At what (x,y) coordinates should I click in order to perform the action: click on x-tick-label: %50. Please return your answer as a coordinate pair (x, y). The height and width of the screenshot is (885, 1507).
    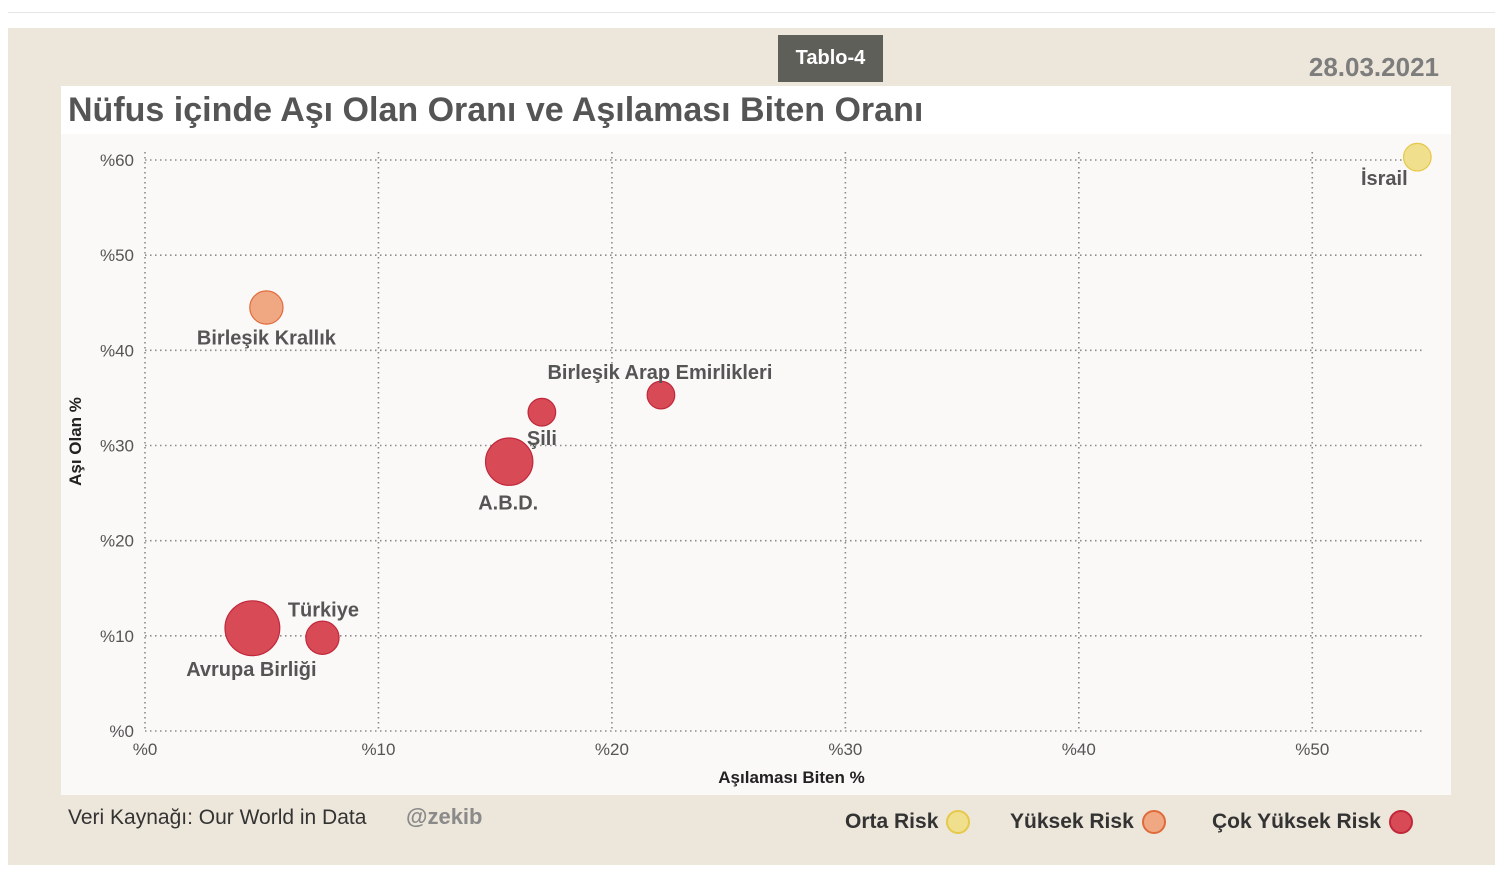
    Looking at the image, I should click on (1312, 749).